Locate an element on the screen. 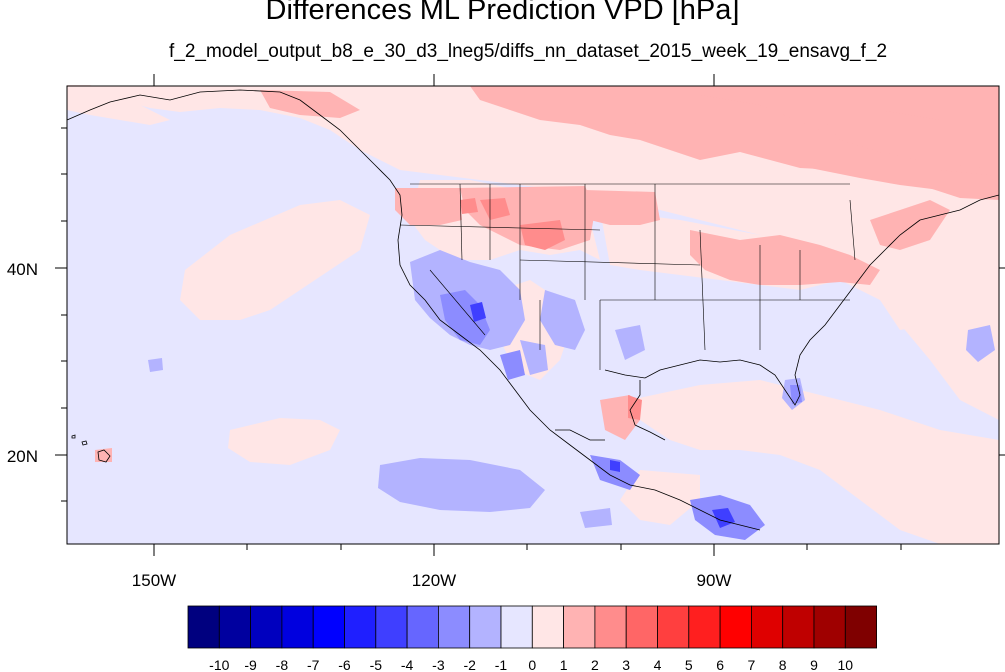 This screenshot has width=1005, height=672. colorbar: -10 -9 -8 -7 -6 -5 -4 -3 -2 -1 0 1 2 3 4 5 6 7 8 9 10 is located at coordinates (532, 638).